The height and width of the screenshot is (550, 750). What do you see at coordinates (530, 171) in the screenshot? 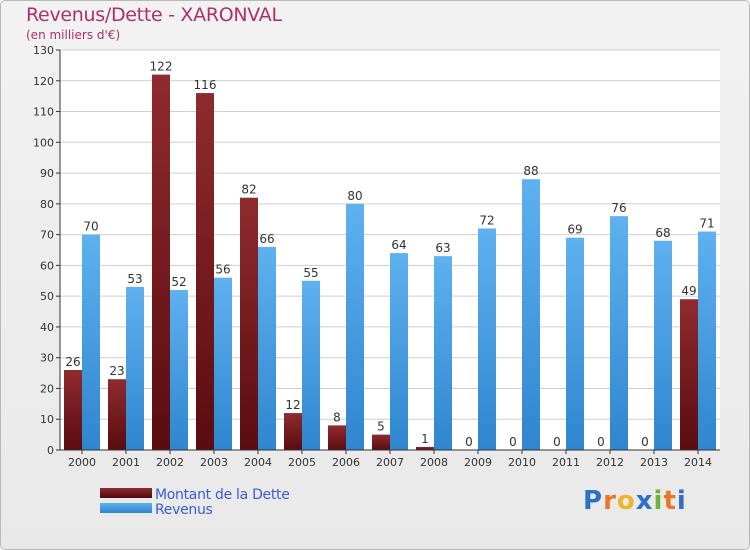
I see `revenue-value-label: 88` at bounding box center [530, 171].